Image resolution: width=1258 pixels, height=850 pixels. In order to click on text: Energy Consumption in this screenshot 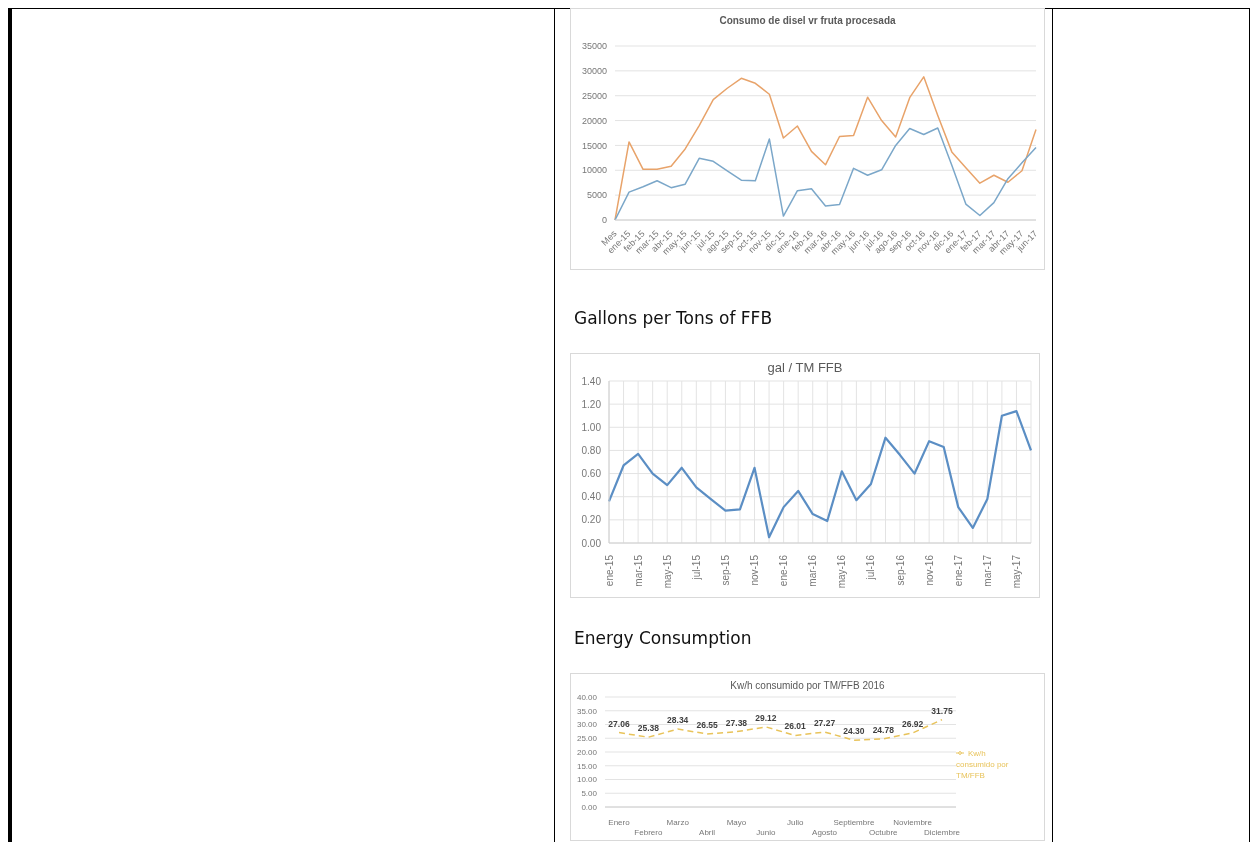, I will do `click(663, 638)`.